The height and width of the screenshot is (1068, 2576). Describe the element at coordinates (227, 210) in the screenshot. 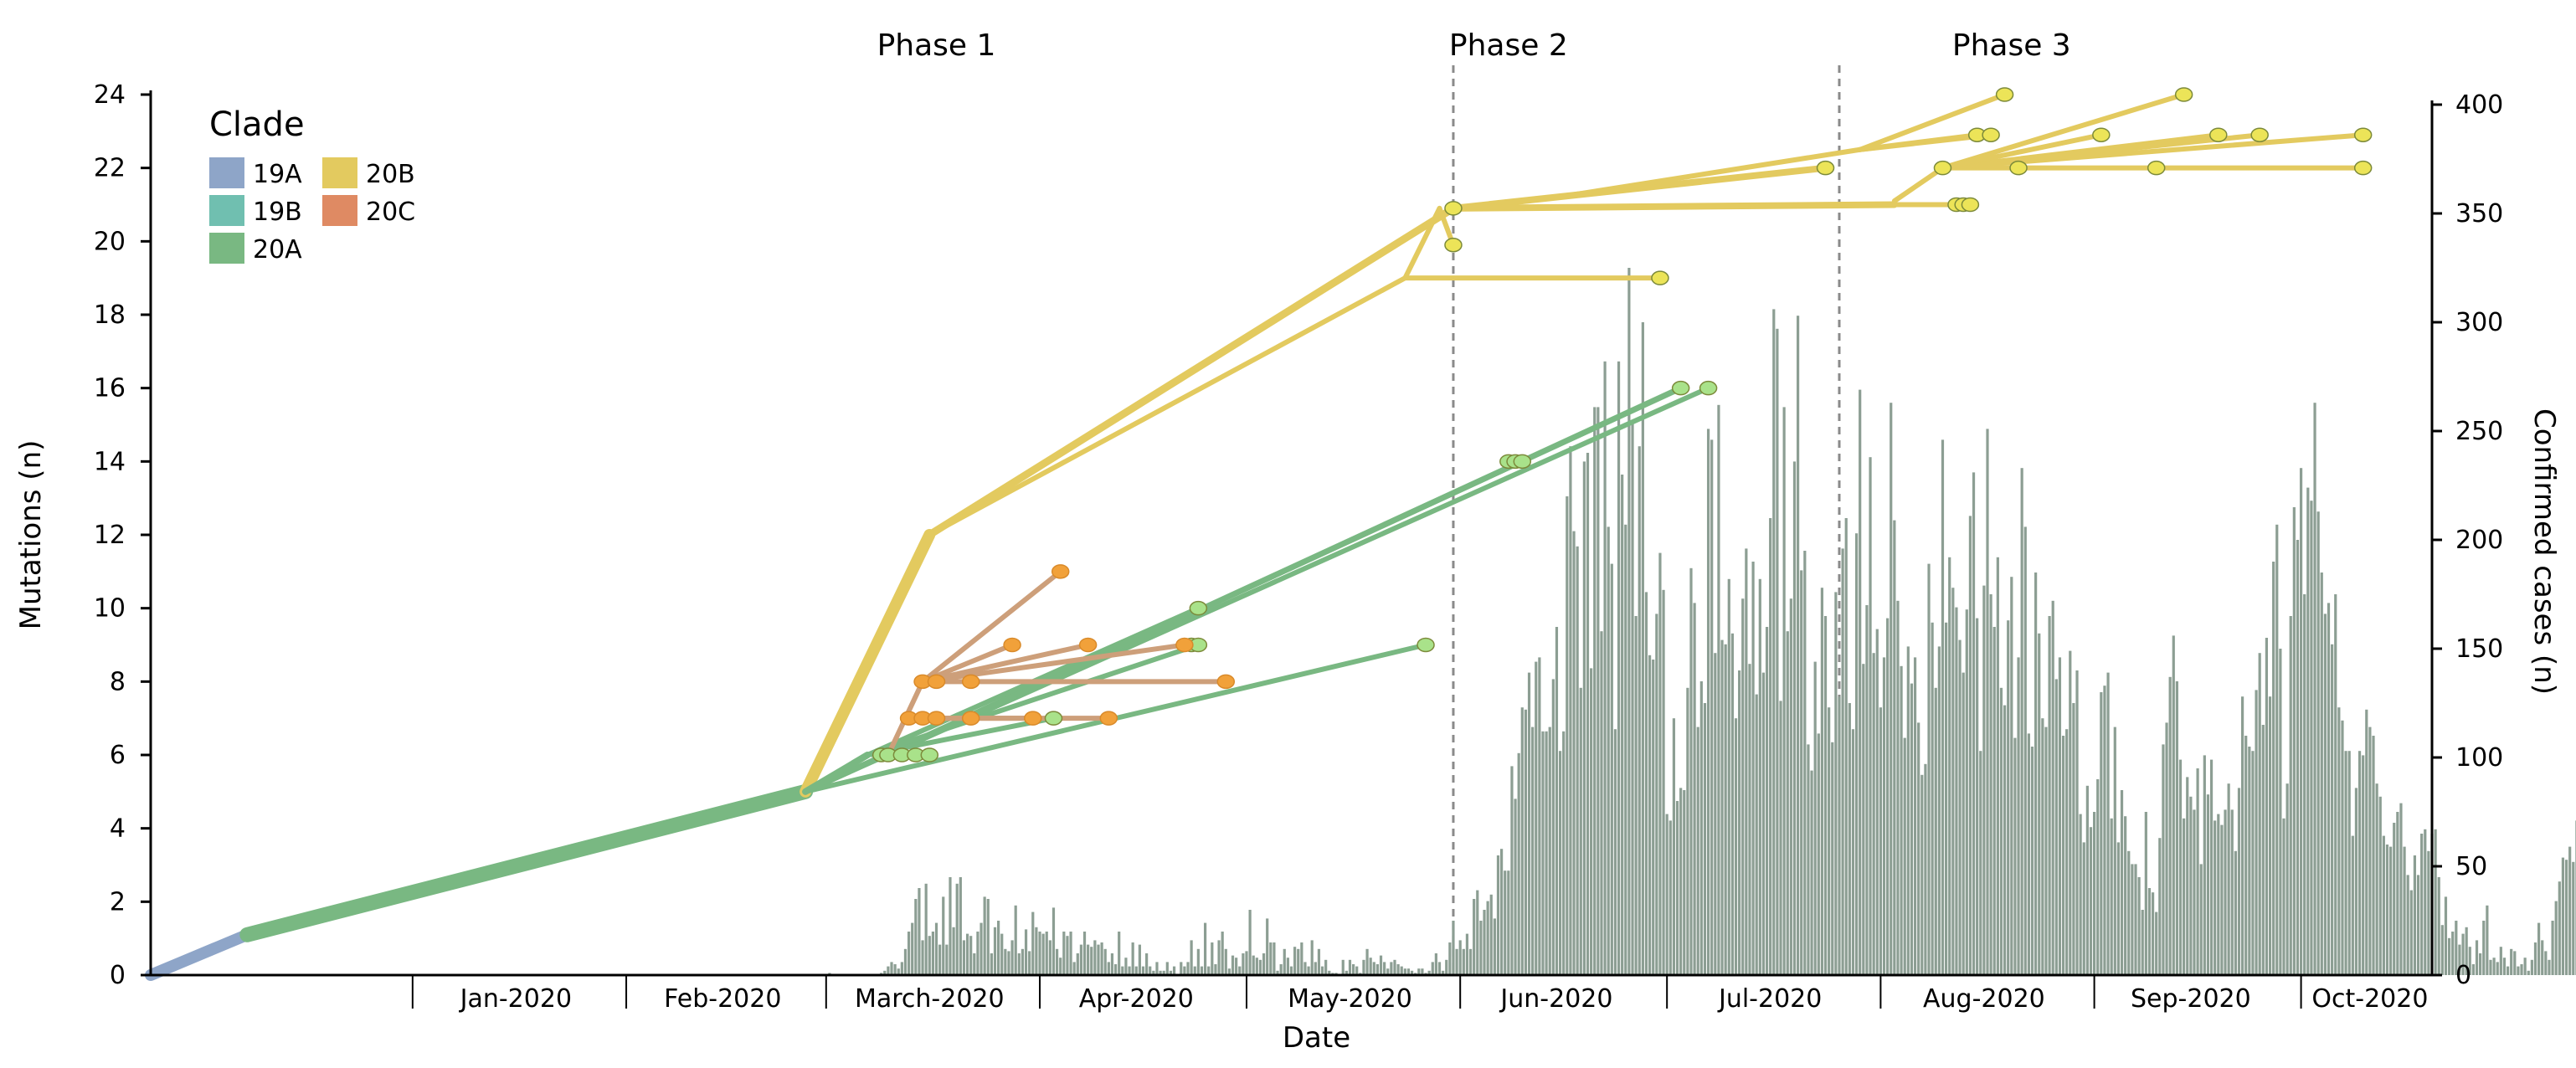

I see `legend-swatch-19B` at that location.